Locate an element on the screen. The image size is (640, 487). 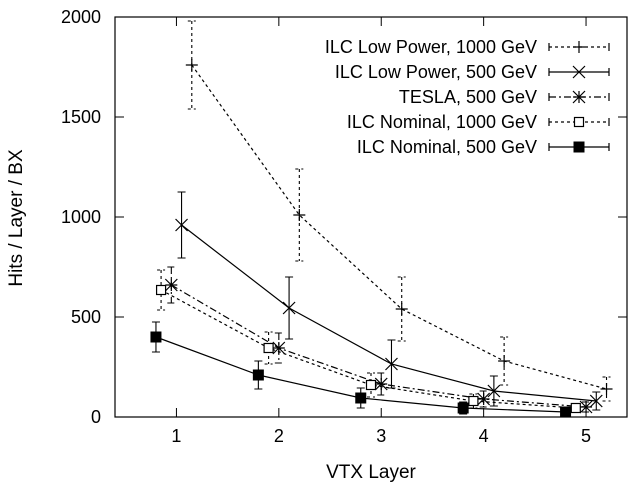
x-tick-label: 2 is located at coordinates (279, 436).